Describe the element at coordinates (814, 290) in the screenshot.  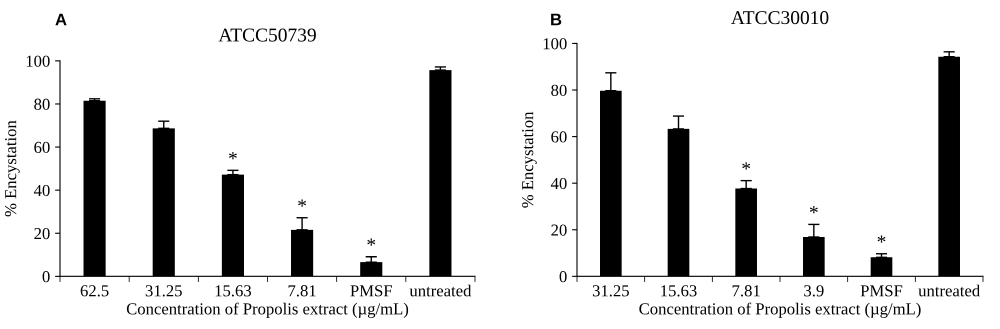
I see `x-tick-label: 3.9` at that location.